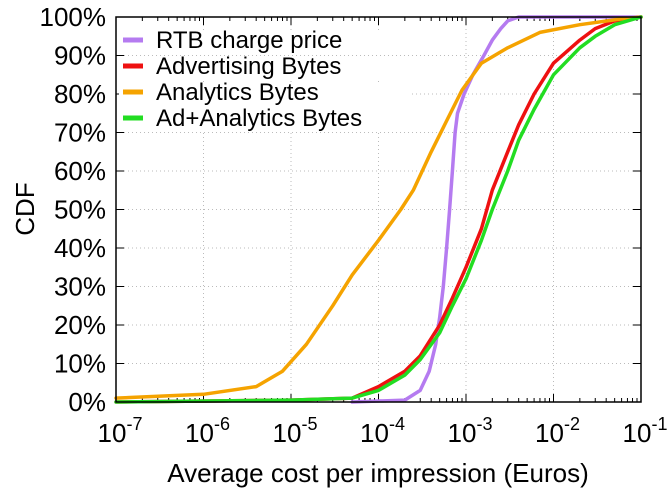 The height and width of the screenshot is (496, 672). I want to click on y-tick-label: 50%, so click(80, 210).